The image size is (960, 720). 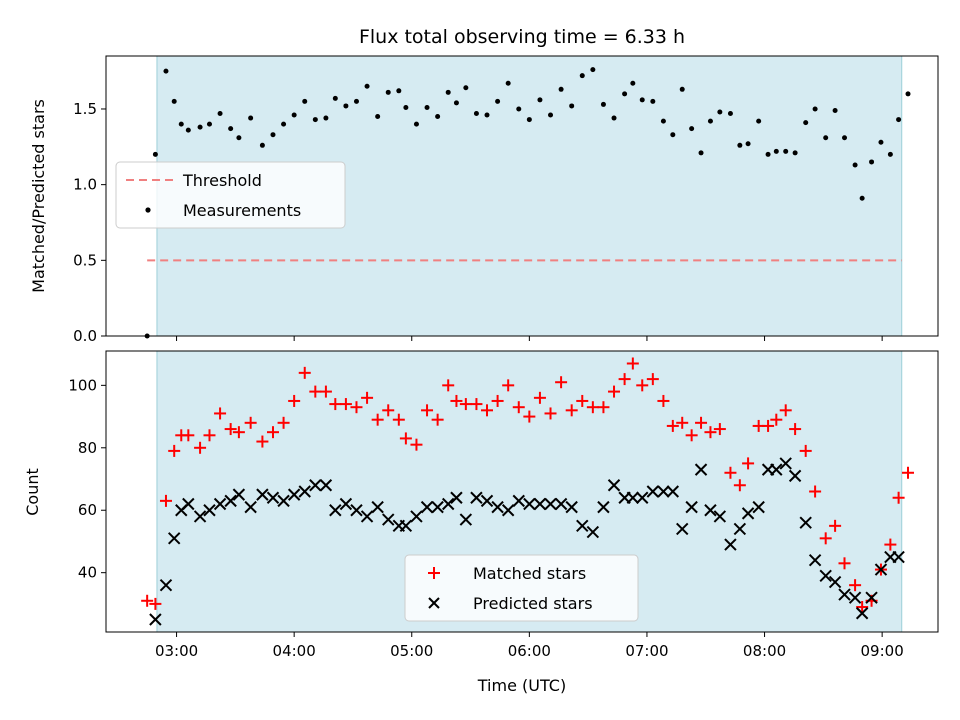 What do you see at coordinates (529, 573) in the screenshot?
I see `legend-matched-label: Matched stars` at bounding box center [529, 573].